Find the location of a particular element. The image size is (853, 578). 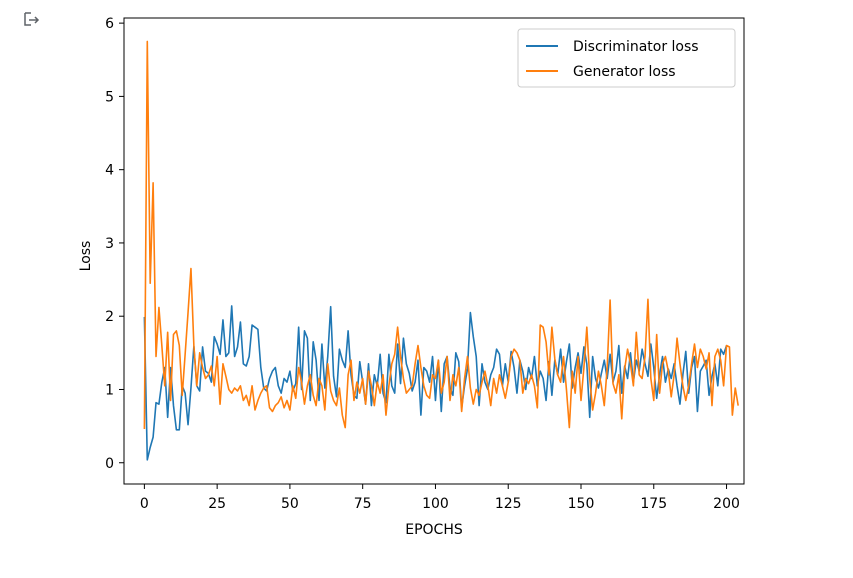

y-tick-label: 2 is located at coordinates (109, 317).